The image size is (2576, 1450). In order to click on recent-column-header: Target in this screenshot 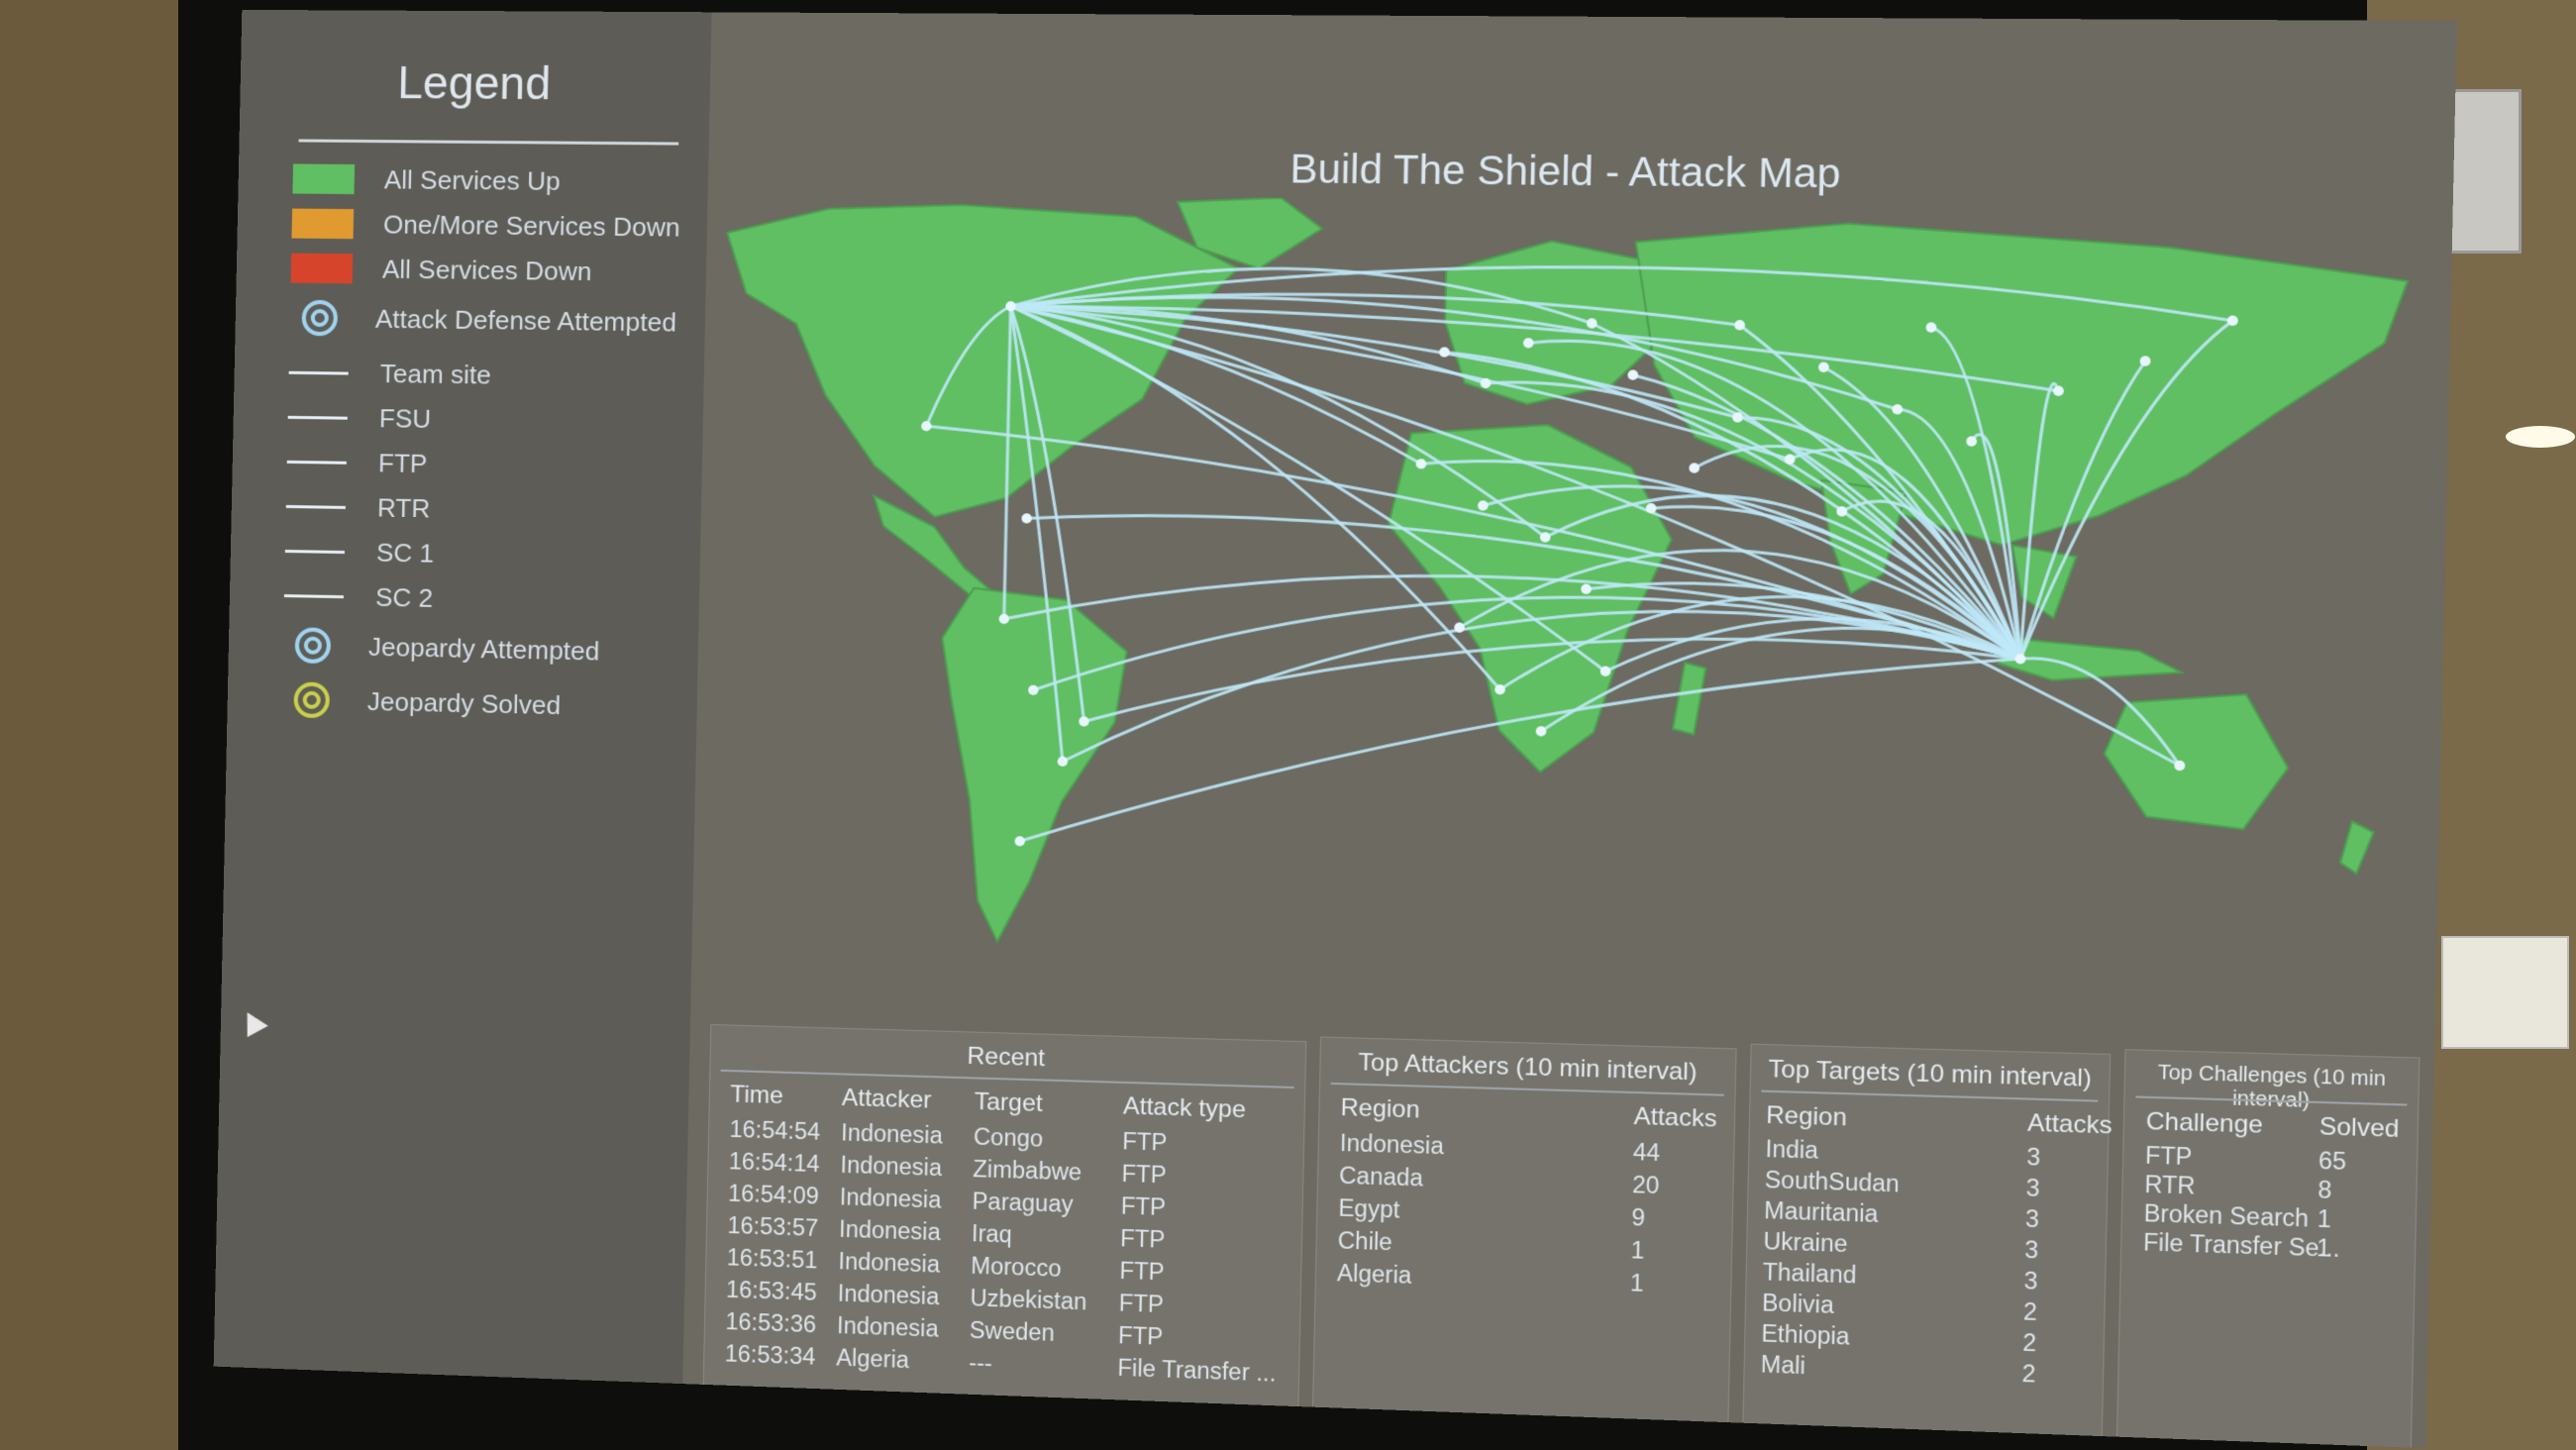, I will do `click(1008, 1104)`.